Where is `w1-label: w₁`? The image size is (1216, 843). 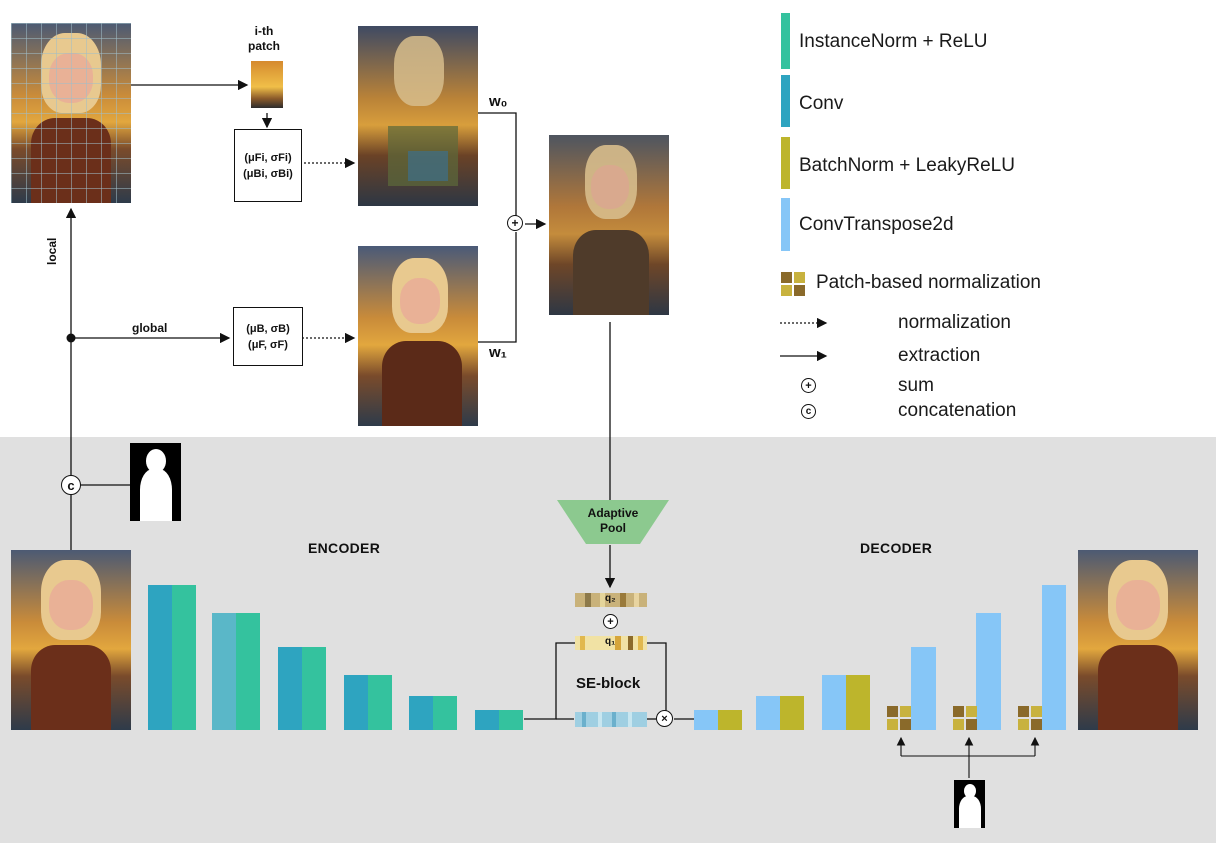 w1-label: w₁ is located at coordinates (498, 352).